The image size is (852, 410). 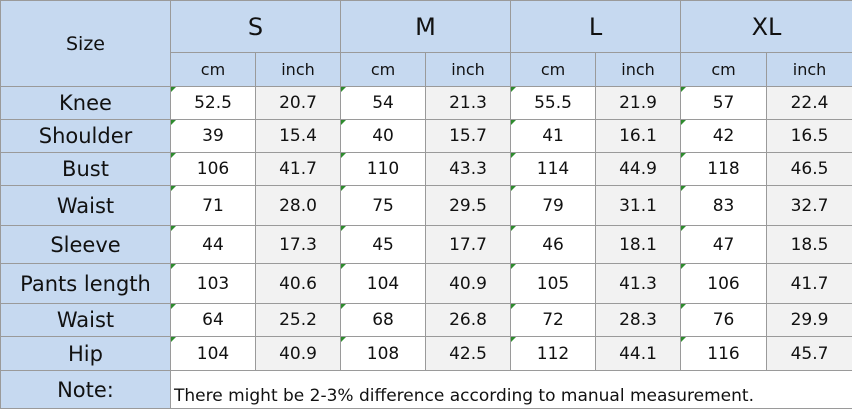 I want to click on cm-value-cell: 39, so click(x=213, y=136).